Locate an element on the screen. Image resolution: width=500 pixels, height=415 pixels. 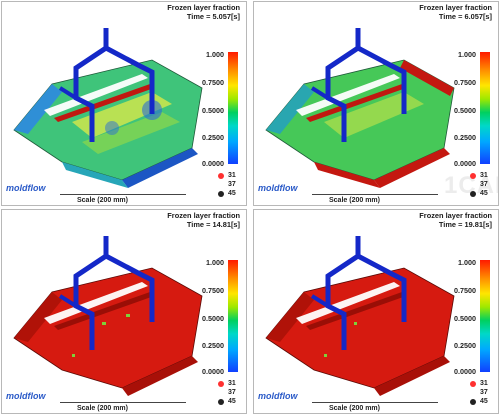
time-label: Time = 6.057[s] is located at coordinates (465, 16).